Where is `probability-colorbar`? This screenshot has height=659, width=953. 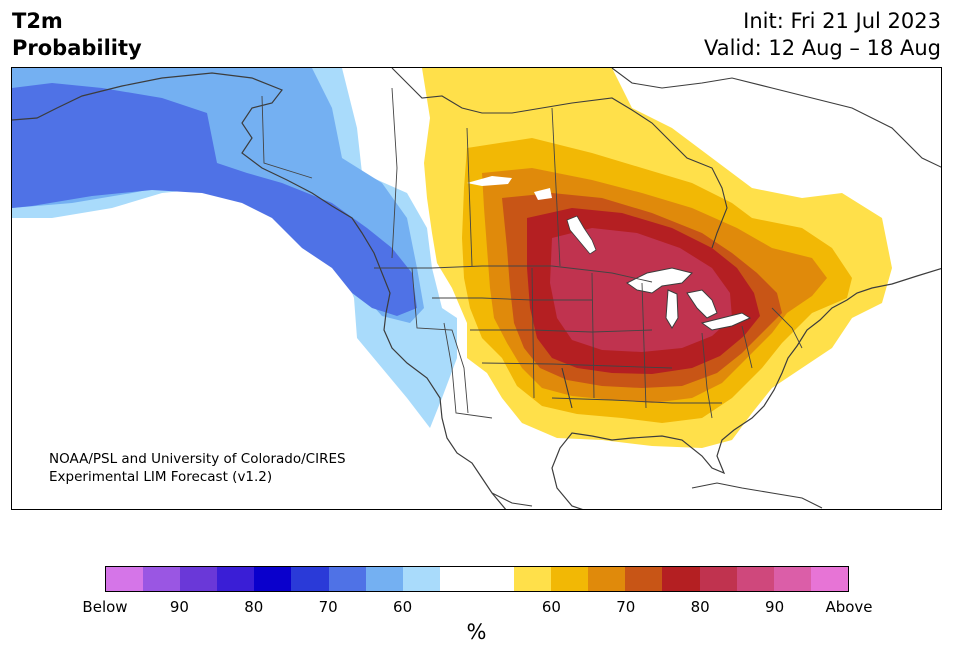
probability-colorbar is located at coordinates (477, 579).